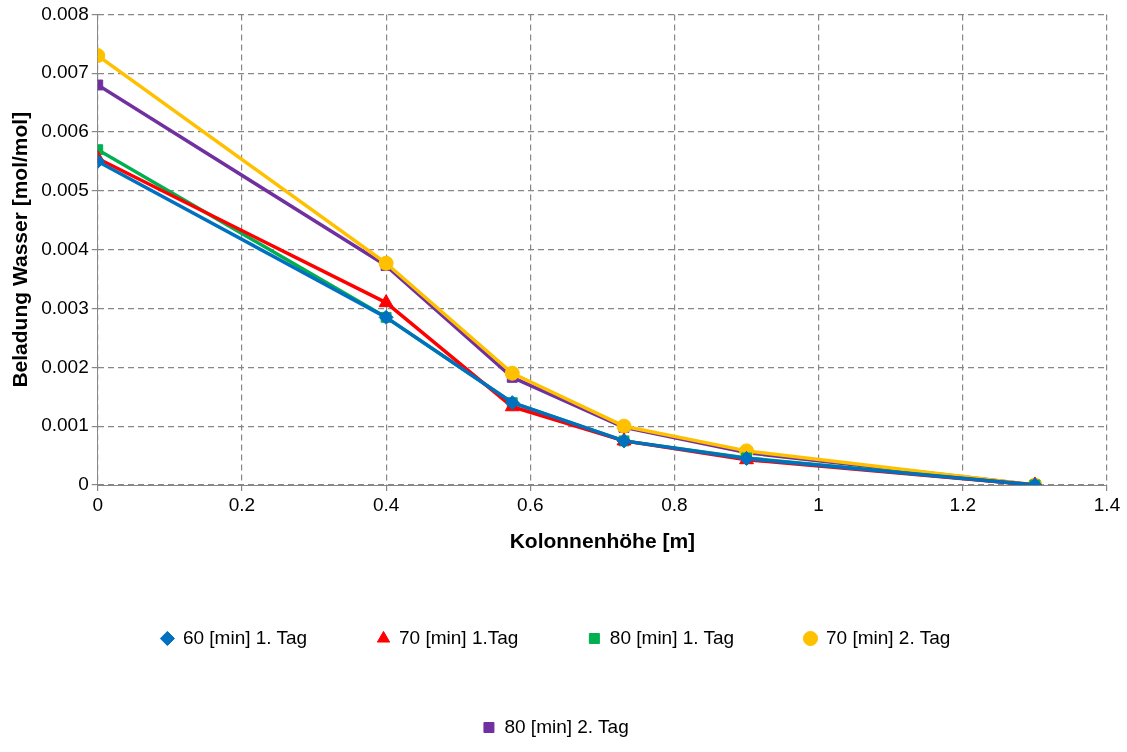  Describe the element at coordinates (242, 504) in the screenshot. I see `x-tick-label: 0.2` at that location.